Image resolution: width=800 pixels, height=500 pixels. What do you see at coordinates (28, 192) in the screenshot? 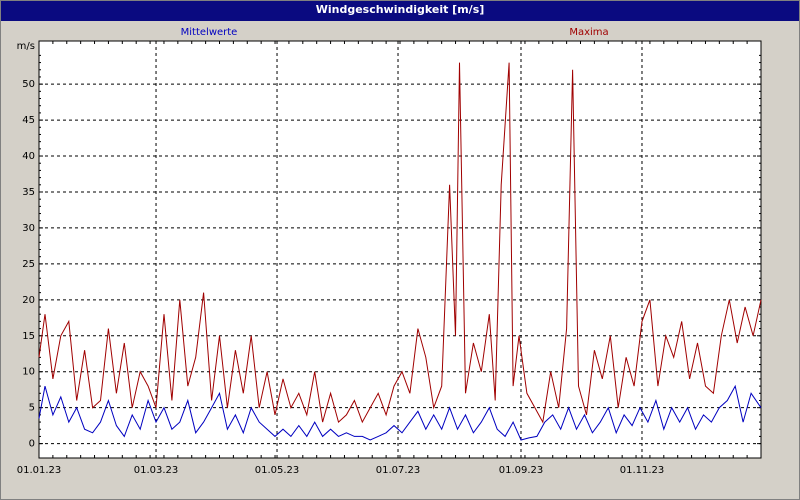
I see `y-tick-label-35: 35` at bounding box center [28, 192].